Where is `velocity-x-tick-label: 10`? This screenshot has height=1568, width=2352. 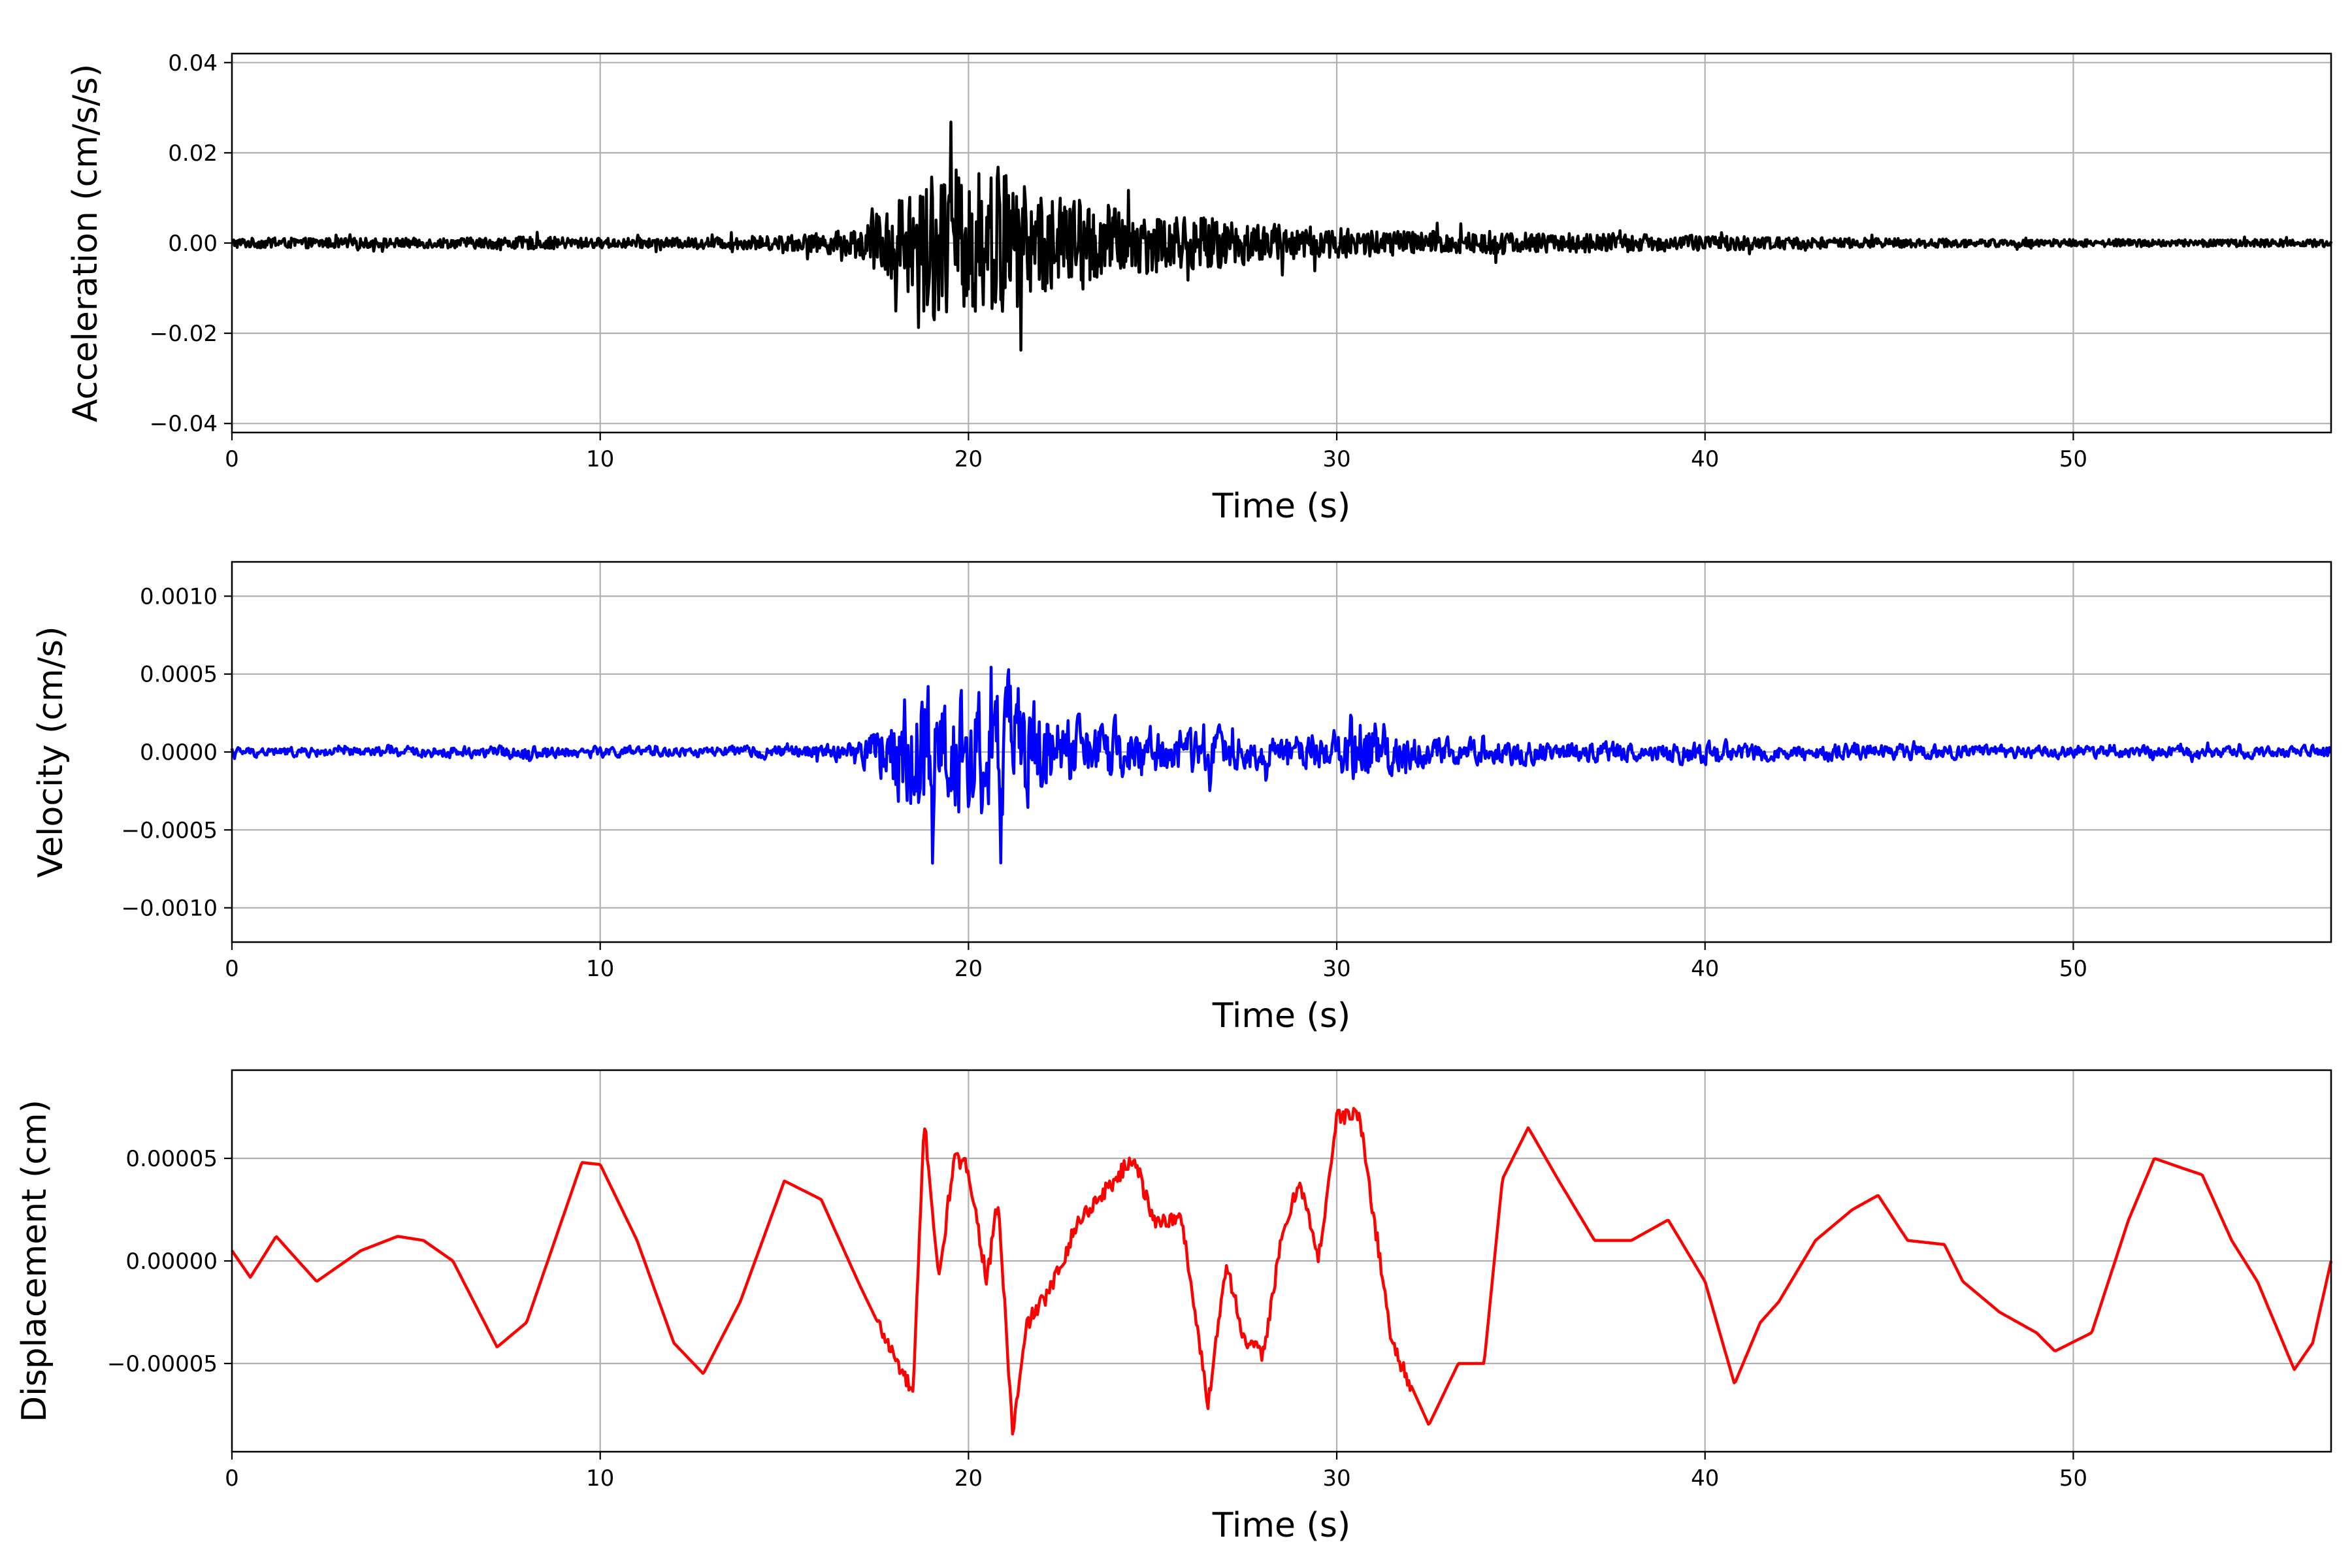
velocity-x-tick-label: 10 is located at coordinates (600, 969).